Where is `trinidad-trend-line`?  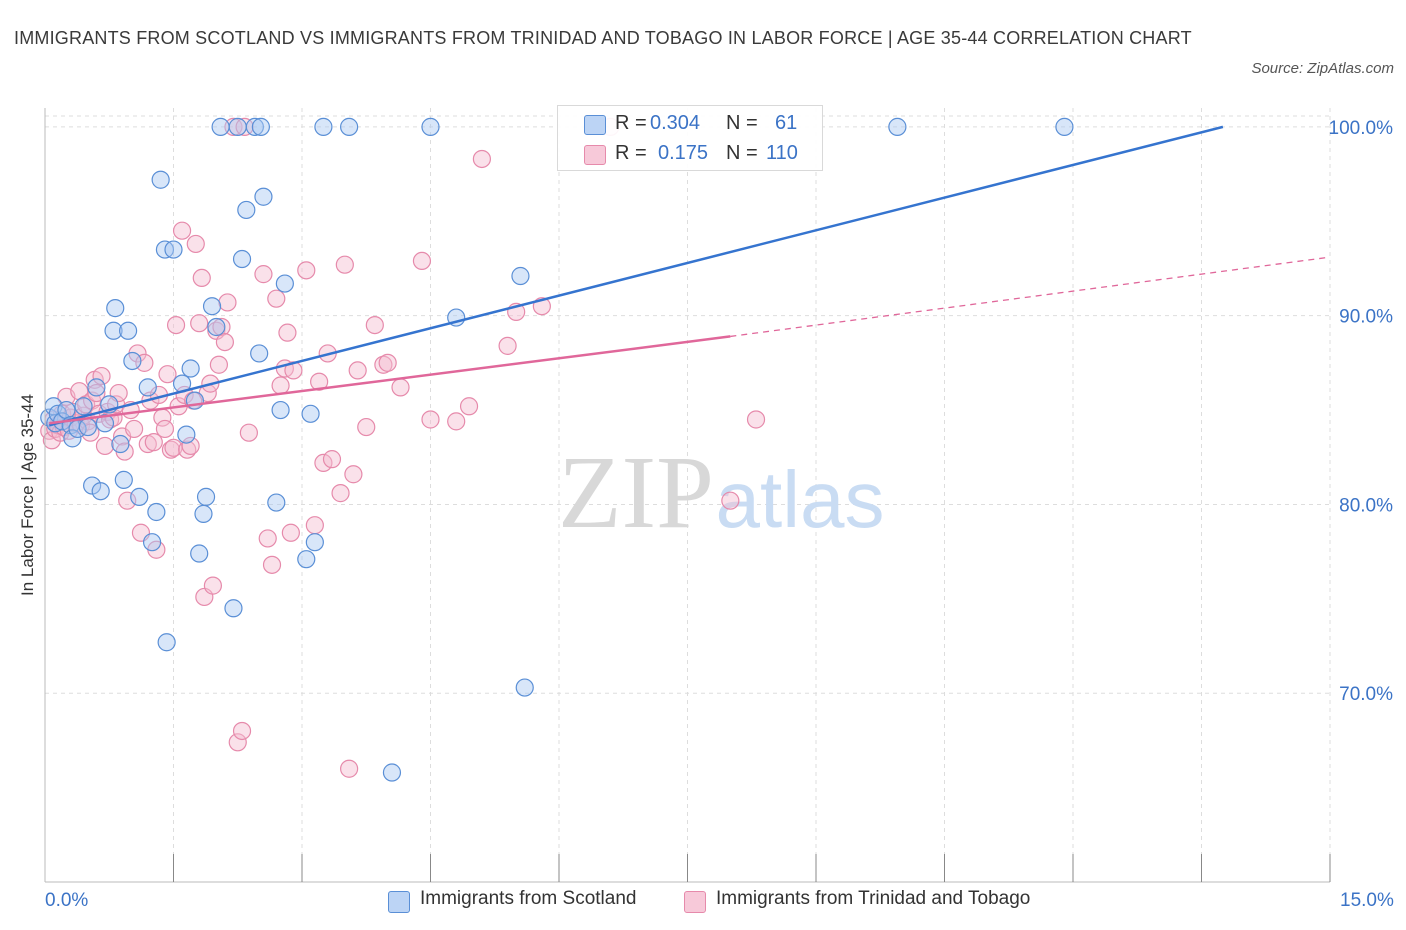 trinidad-trend-line is located at coordinates (390, 380).